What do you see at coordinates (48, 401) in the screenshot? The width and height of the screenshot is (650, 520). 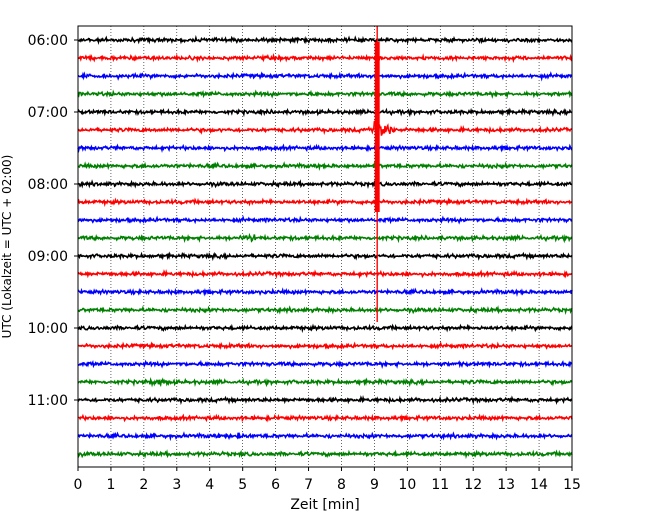 I see `y-tick-label: 11:00` at bounding box center [48, 401].